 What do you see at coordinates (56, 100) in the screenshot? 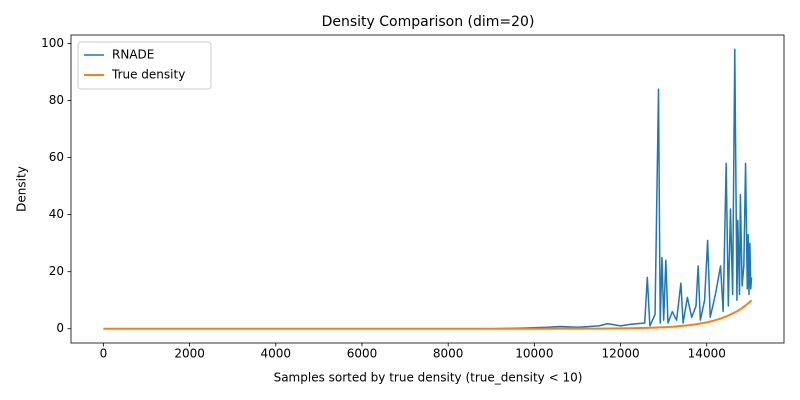
I see `y-tick-label: 80` at bounding box center [56, 100].